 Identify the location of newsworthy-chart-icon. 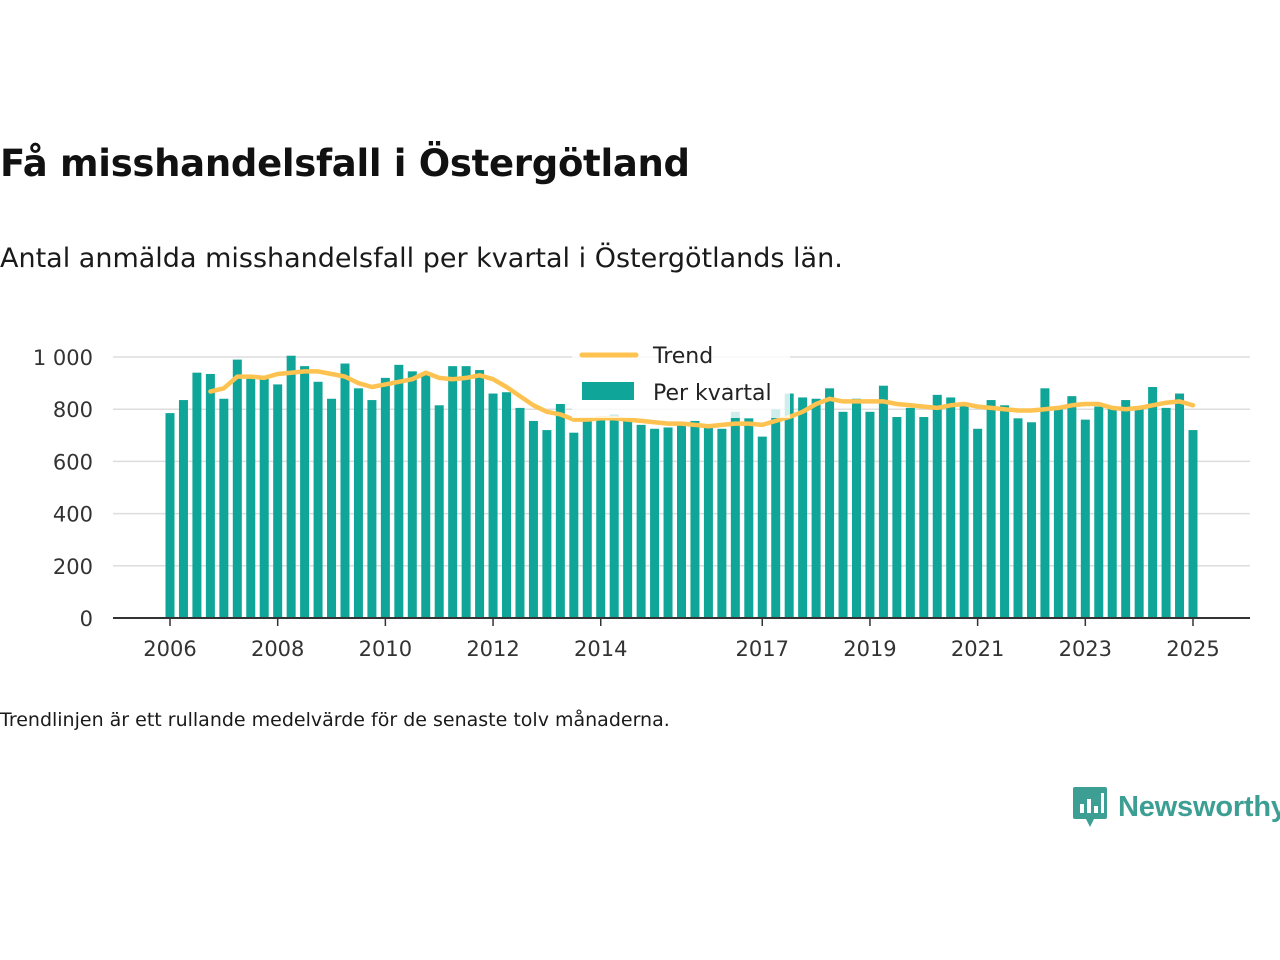
(1090, 807).